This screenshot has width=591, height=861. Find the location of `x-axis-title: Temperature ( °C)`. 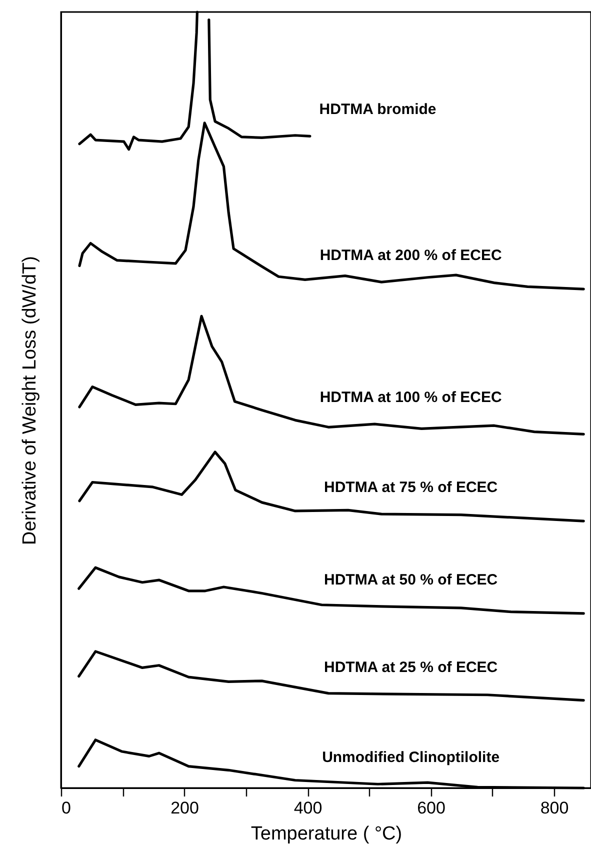

x-axis-title: Temperature ( °C) is located at coordinates (326, 834).